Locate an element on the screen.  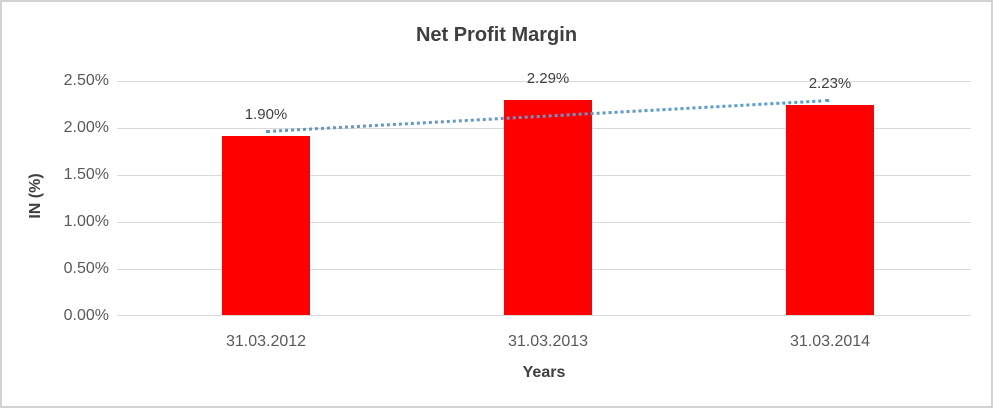
bar-group-2014: 2.23% is located at coordinates (830, 195).